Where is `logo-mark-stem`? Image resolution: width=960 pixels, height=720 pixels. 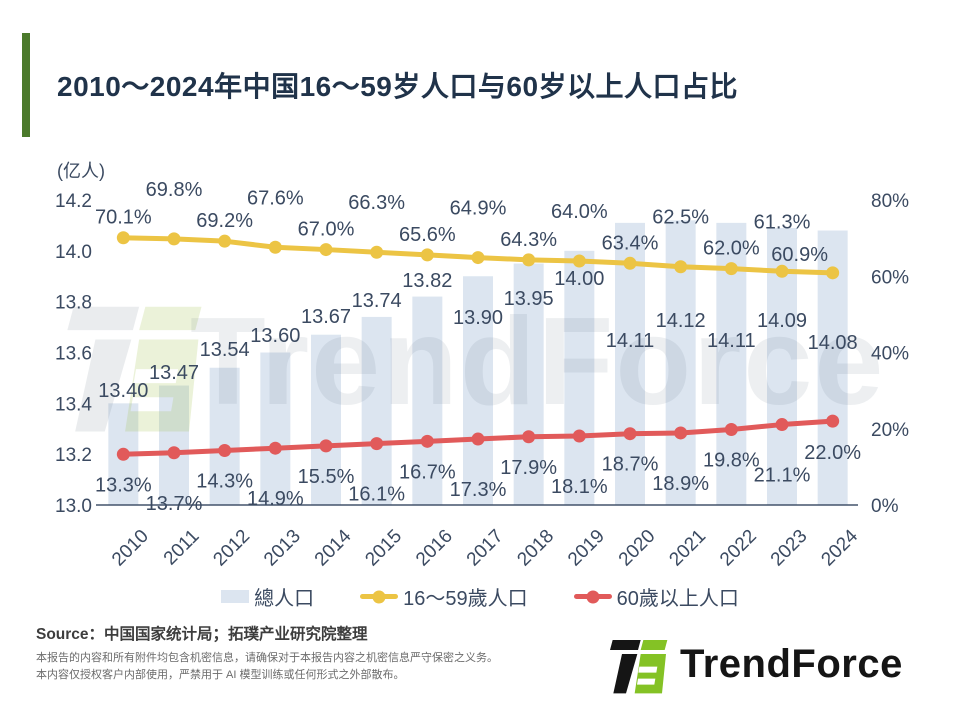 logo-mark-stem is located at coordinates (625, 674).